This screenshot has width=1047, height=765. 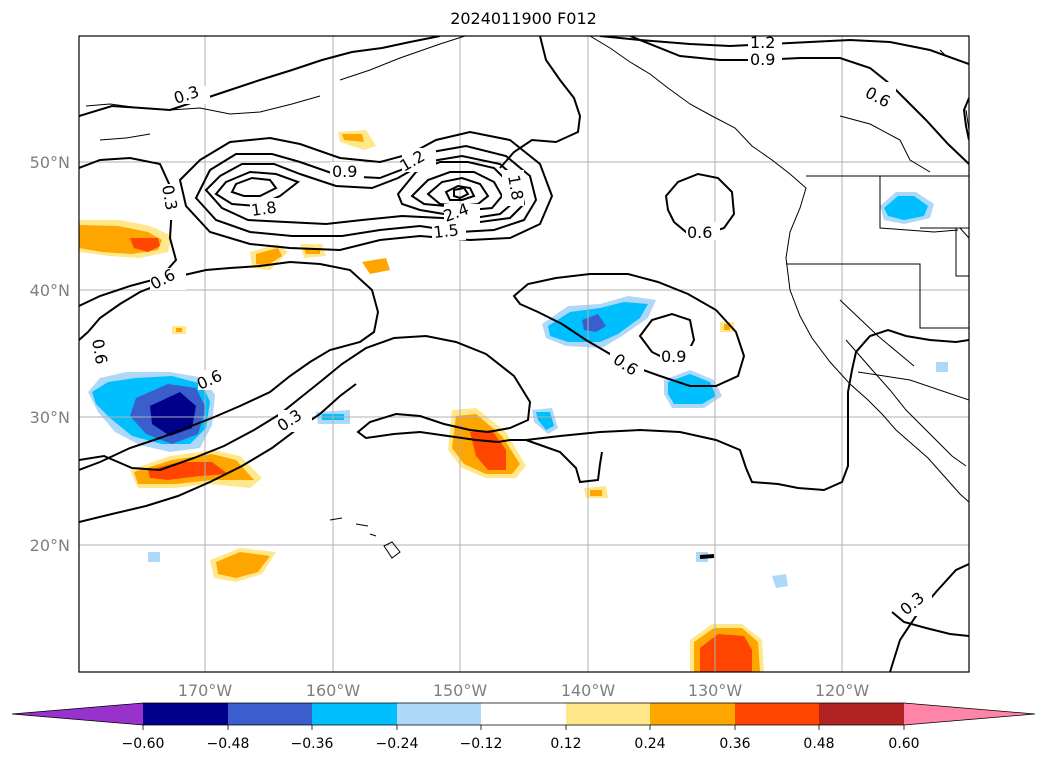 I want to click on colorbar-tick-label: −0.48, so click(x=228, y=744).